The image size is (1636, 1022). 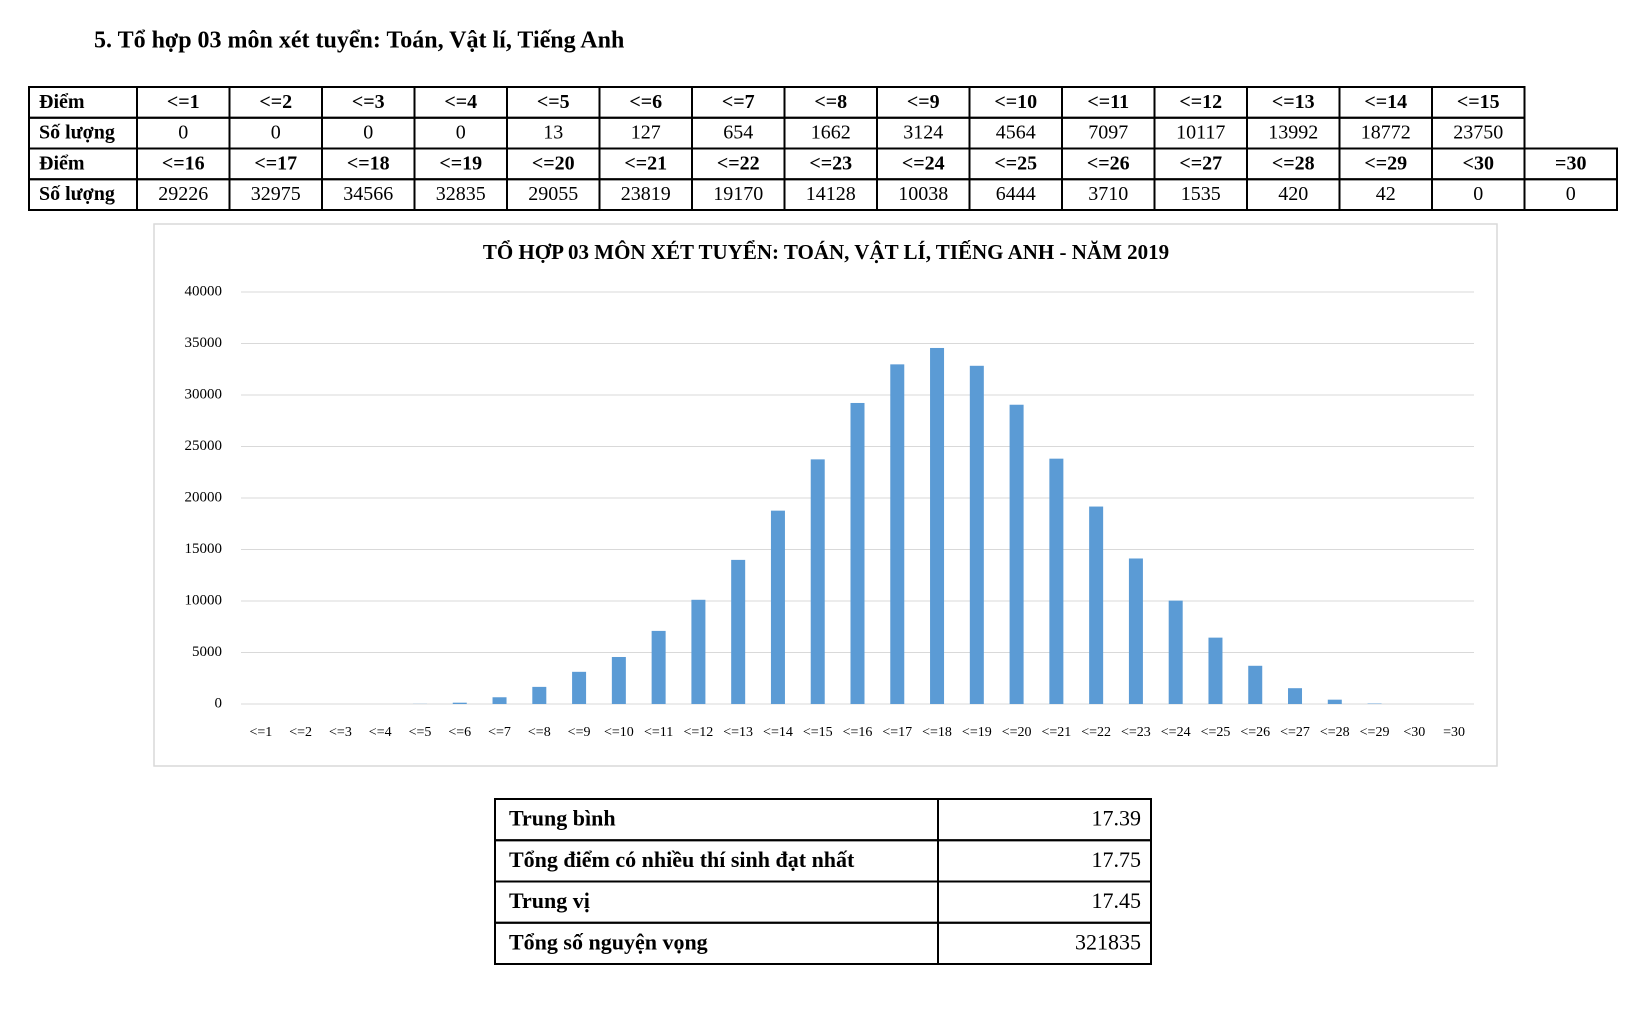 I want to click on score-label: <=13, so click(x=1293, y=102).